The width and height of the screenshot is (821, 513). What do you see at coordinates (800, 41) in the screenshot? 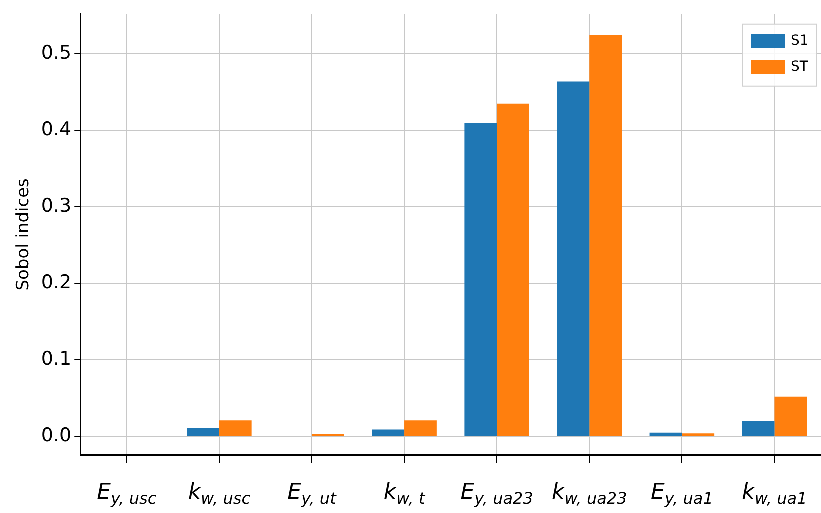
I see `legend-label: S1` at bounding box center [800, 41].